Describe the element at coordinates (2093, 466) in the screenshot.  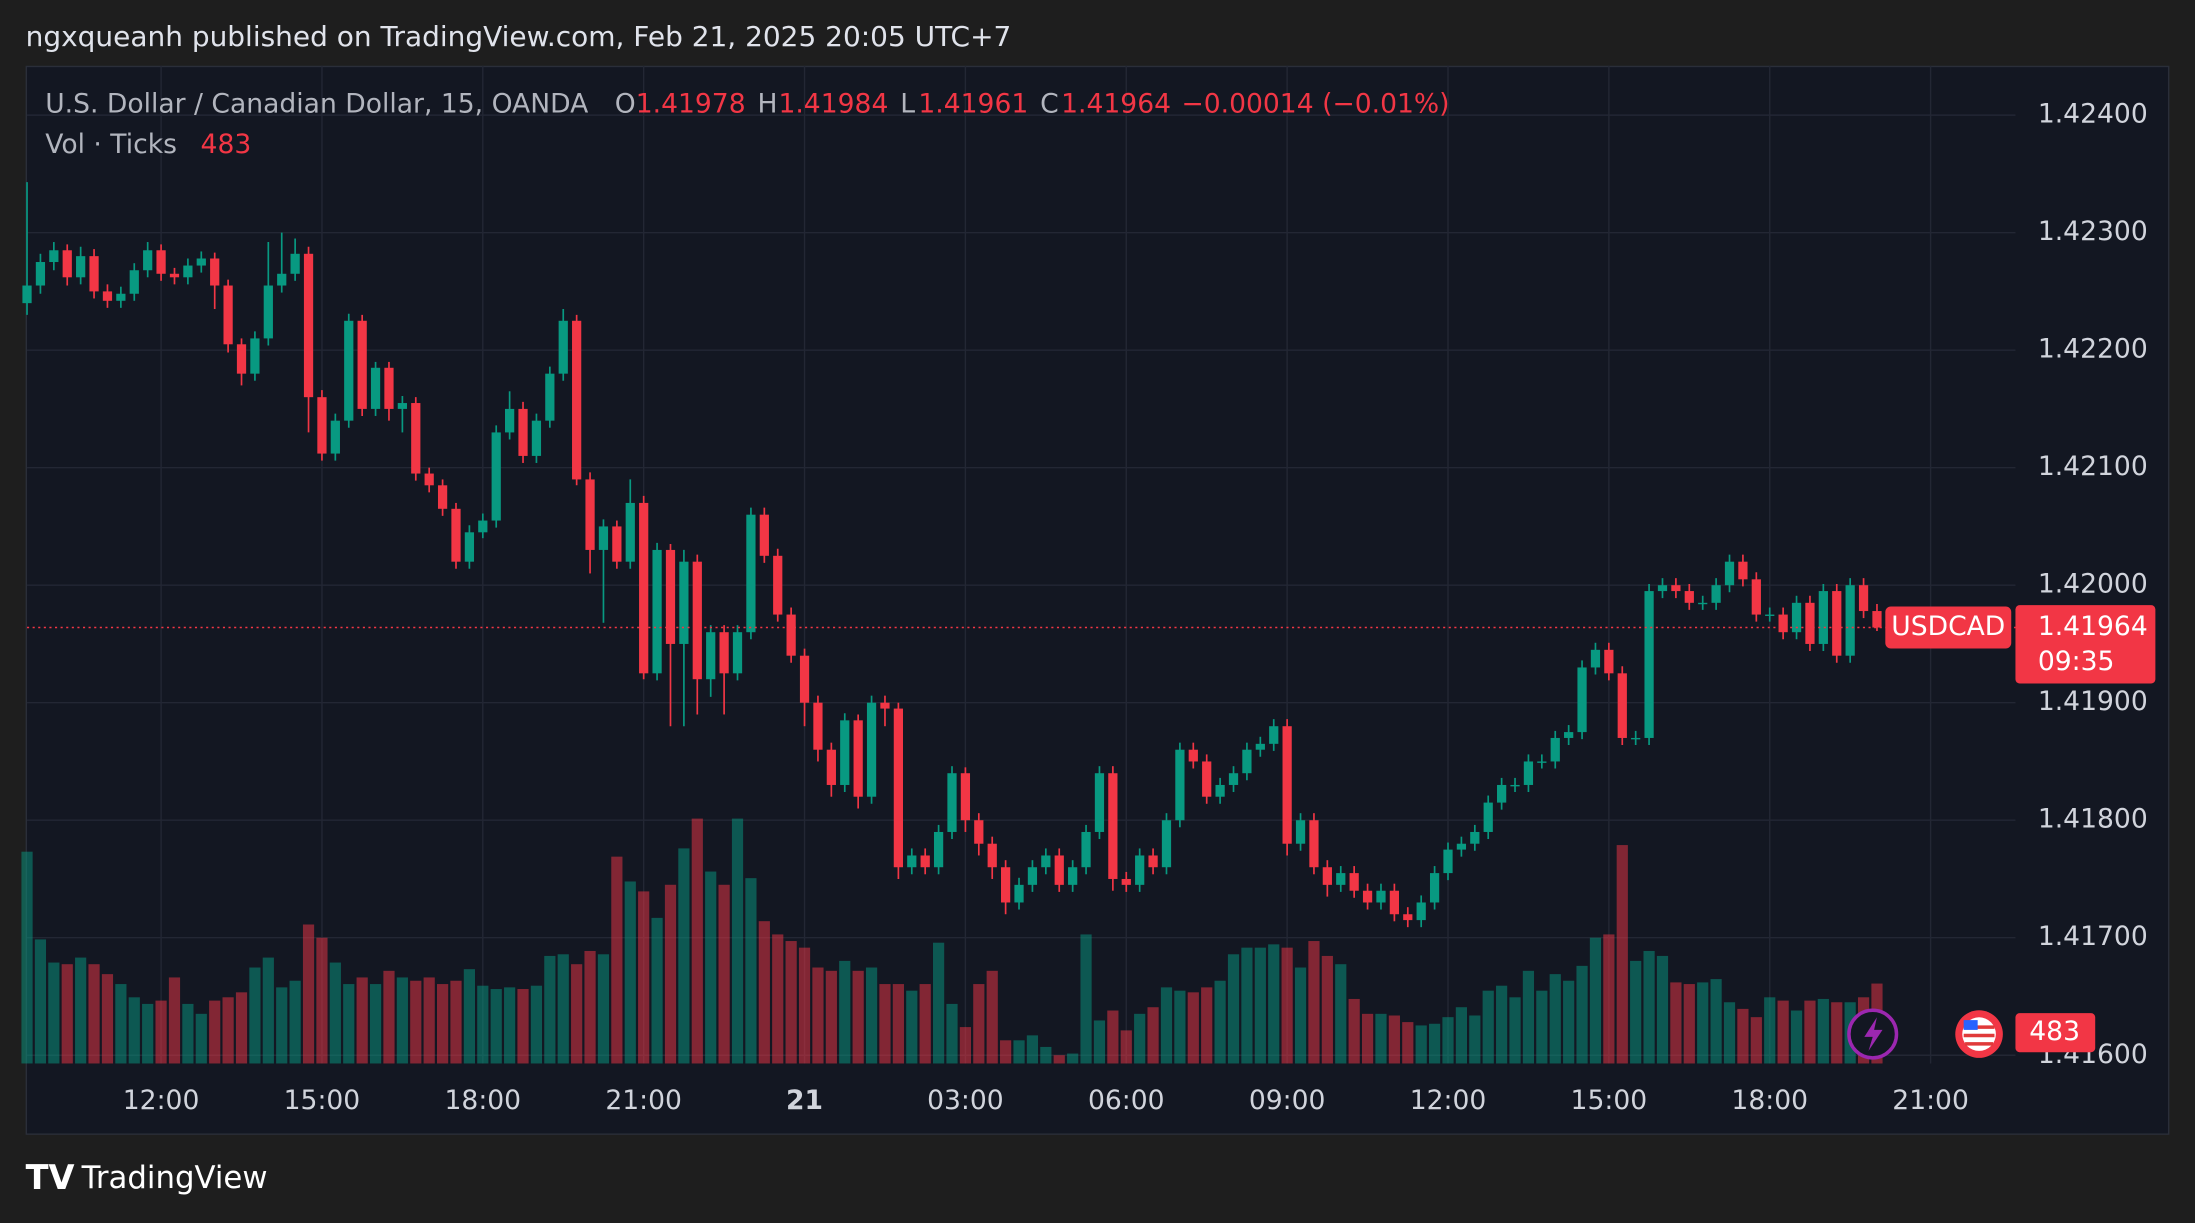
I see `y-tick-label: 1.42100` at that location.